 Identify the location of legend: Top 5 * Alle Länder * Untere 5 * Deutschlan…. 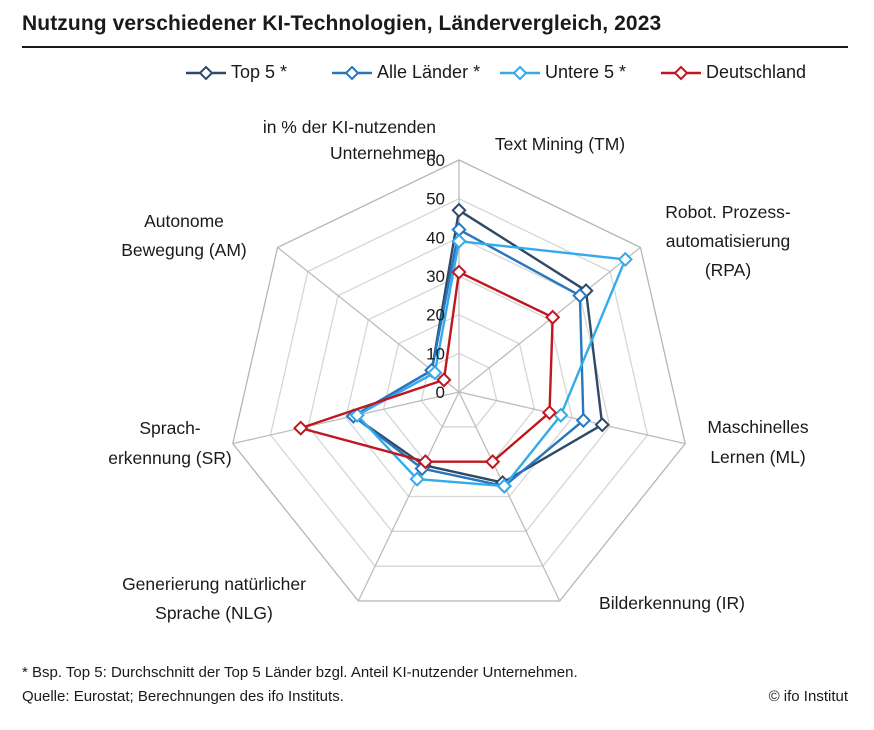
(437, 76).